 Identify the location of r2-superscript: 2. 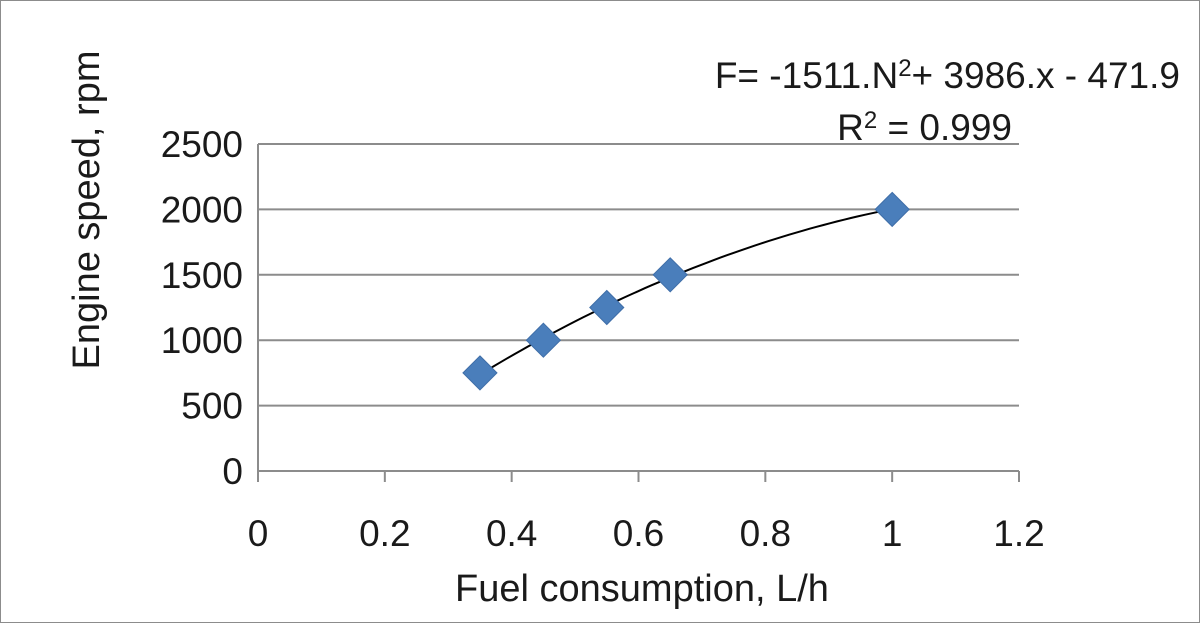
(870, 120).